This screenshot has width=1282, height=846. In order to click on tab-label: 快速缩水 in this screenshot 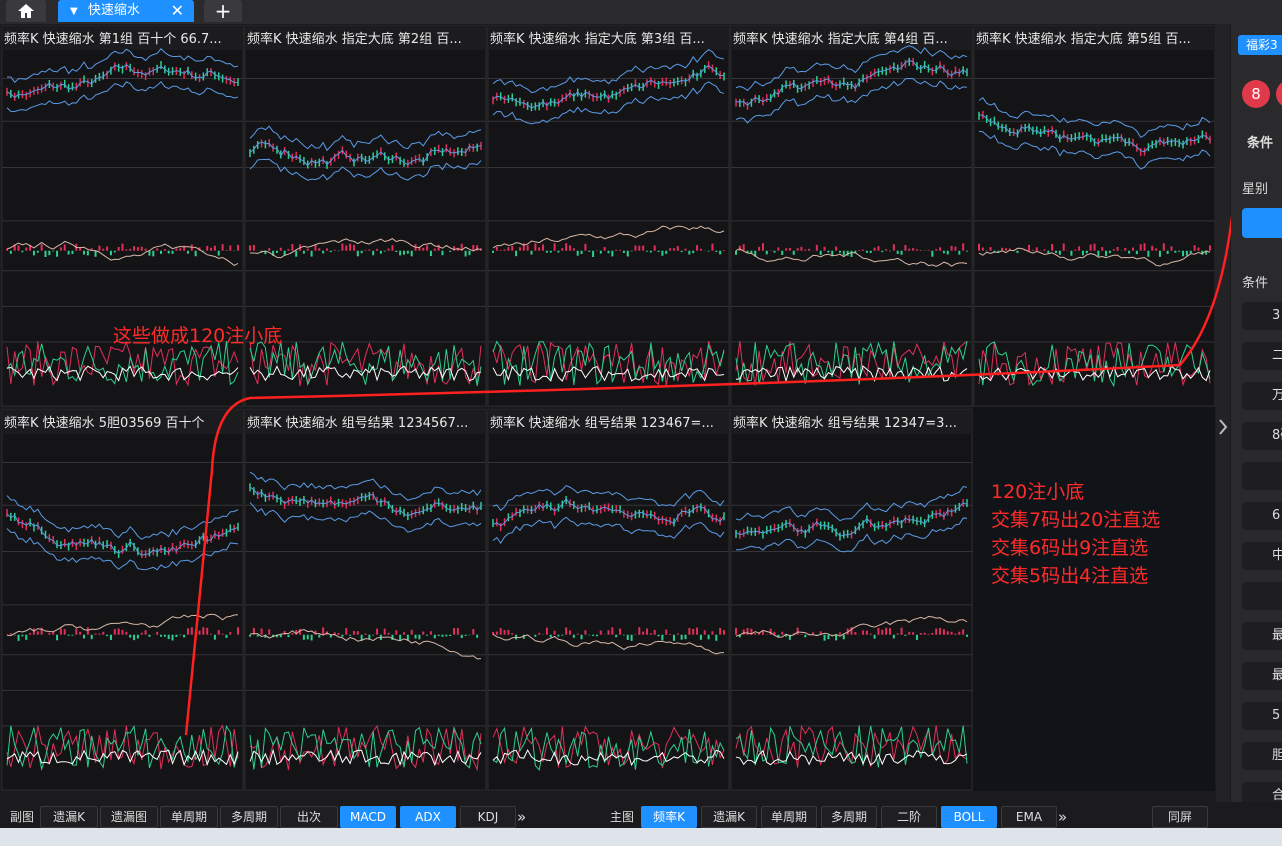, I will do `click(113, 10)`.